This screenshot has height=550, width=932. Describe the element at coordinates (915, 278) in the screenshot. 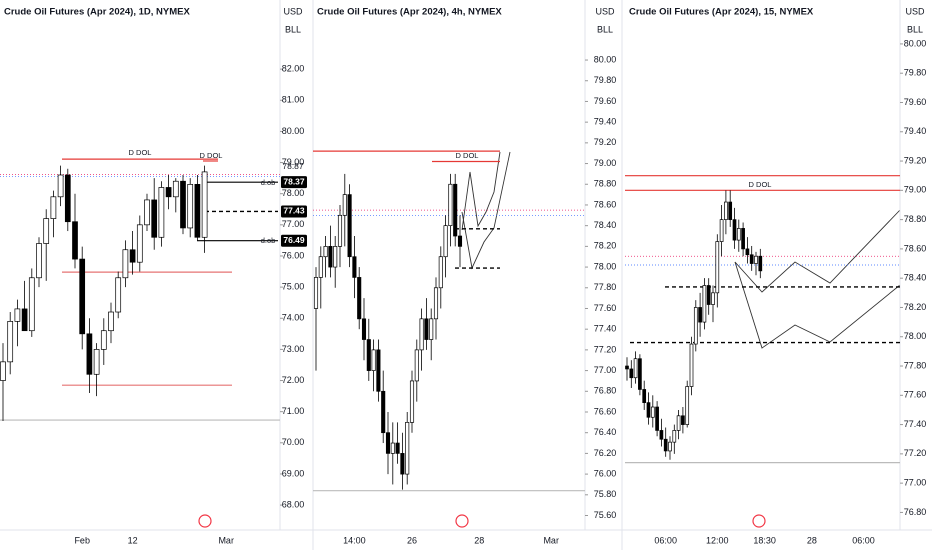

I see `y-tick-label: 78.40` at that location.